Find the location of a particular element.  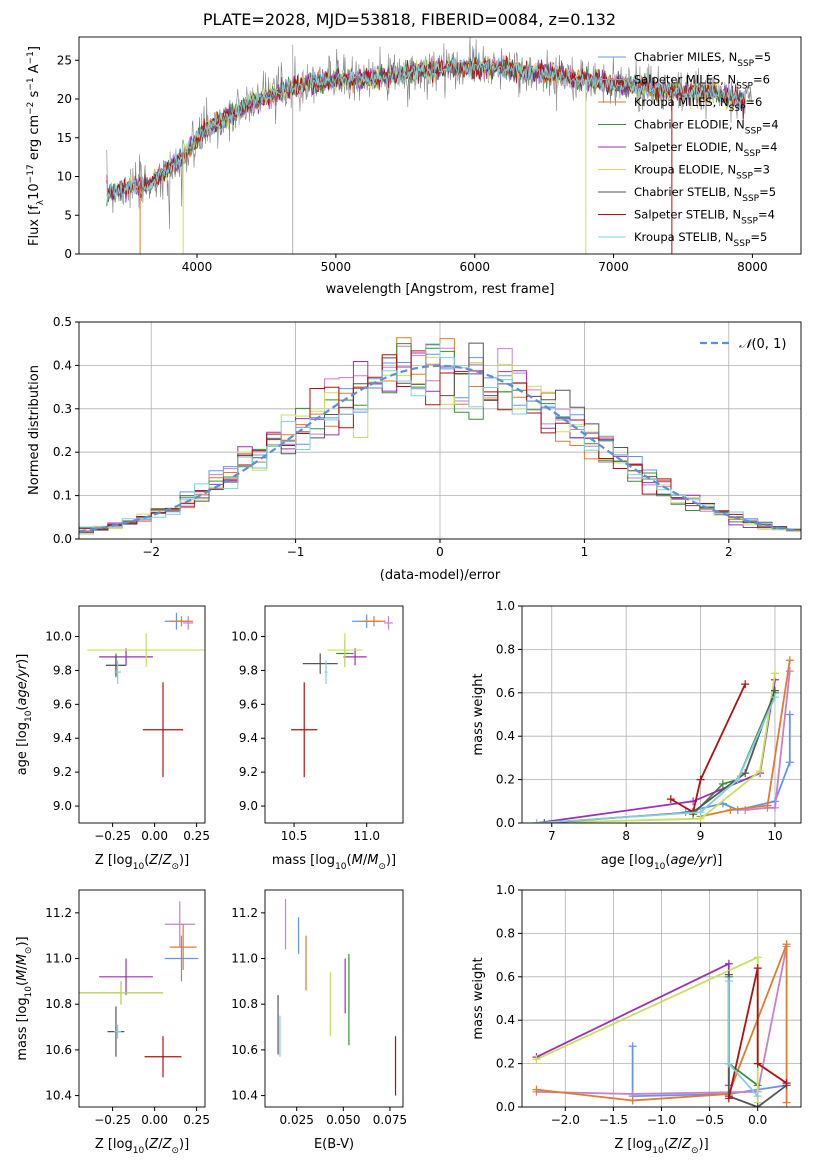

legend-label: Chabrier MILES, NSSP=5 is located at coordinates (702, 59).